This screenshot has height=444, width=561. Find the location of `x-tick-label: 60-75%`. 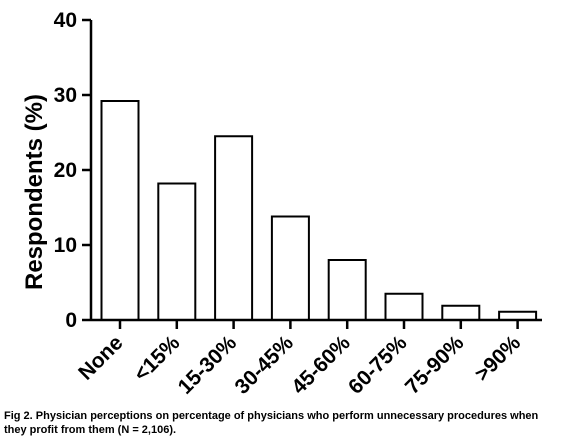

x-tick-label: 60-75% is located at coordinates (378, 365).